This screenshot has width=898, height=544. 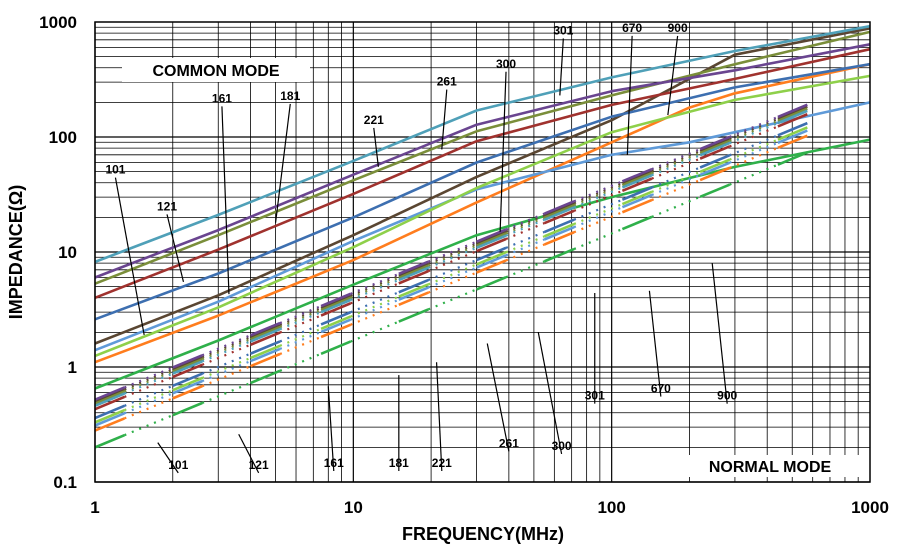 What do you see at coordinates (678, 28) in the screenshot?
I see `annotation-label: 900` at bounding box center [678, 28].